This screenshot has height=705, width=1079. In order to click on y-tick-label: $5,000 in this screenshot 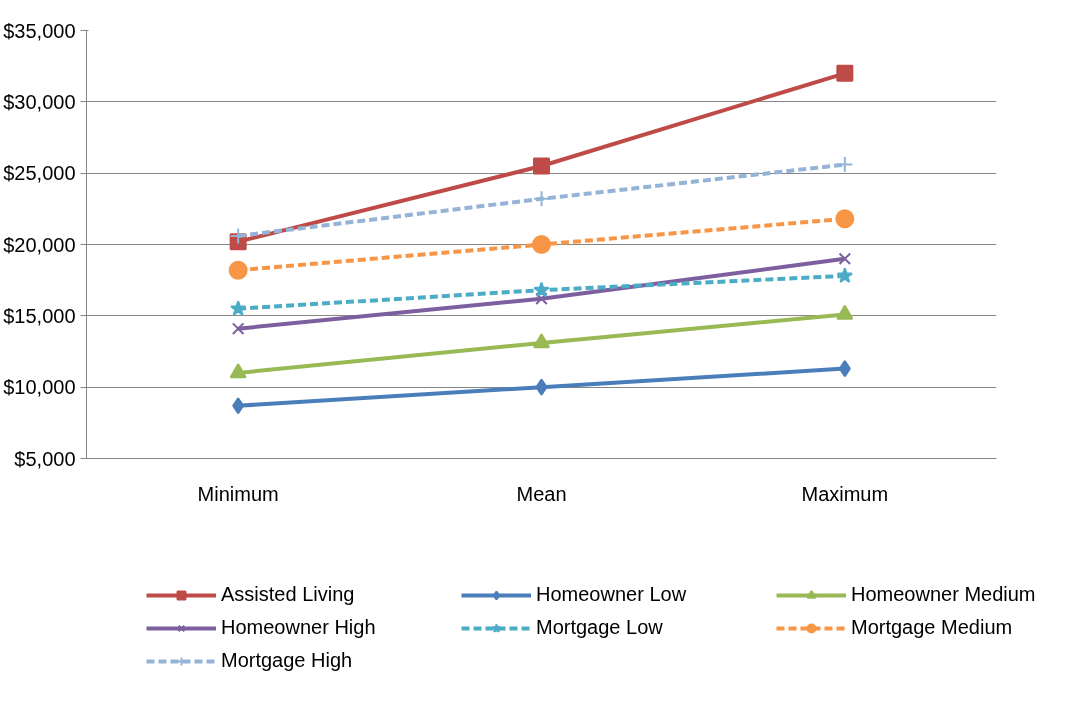, I will do `click(45, 458)`.